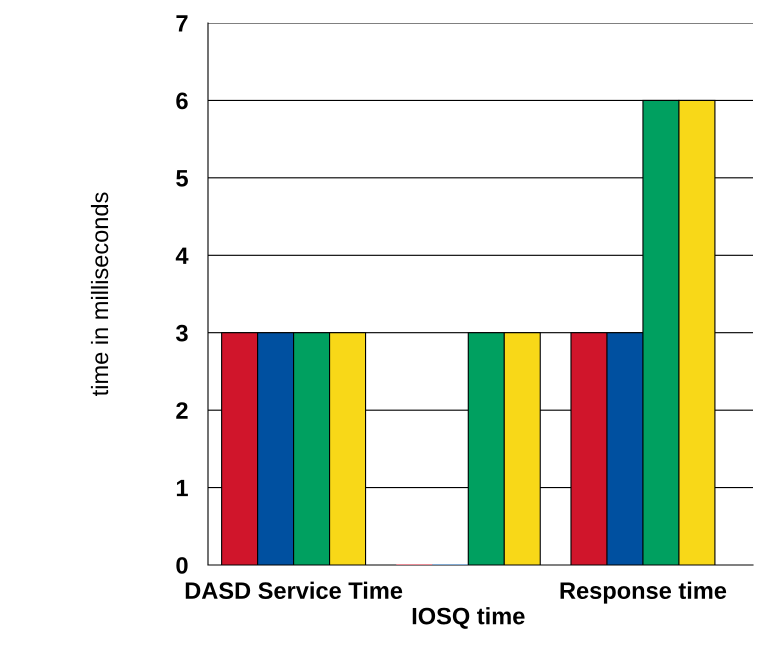 Image resolution: width=765 pixels, height=656 pixels. Describe the element at coordinates (182, 410) in the screenshot. I see `y-tick-label: 2` at that location.